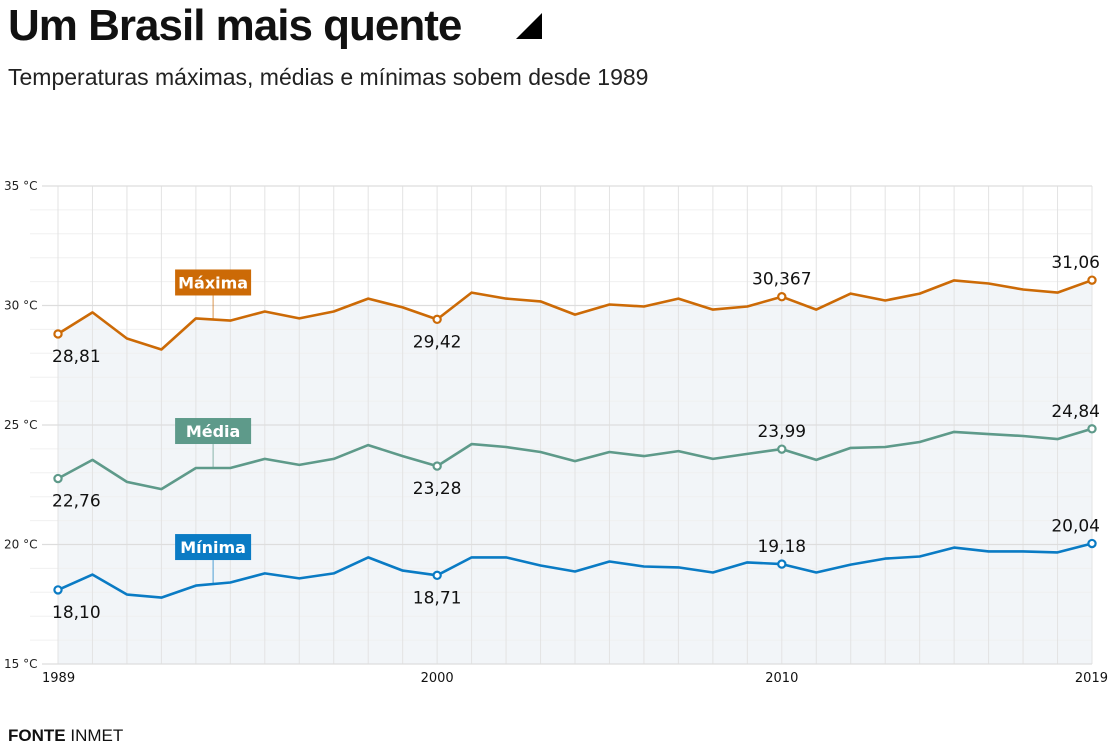  I want to click on y-tick-label: 35 °C, so click(20, 186).